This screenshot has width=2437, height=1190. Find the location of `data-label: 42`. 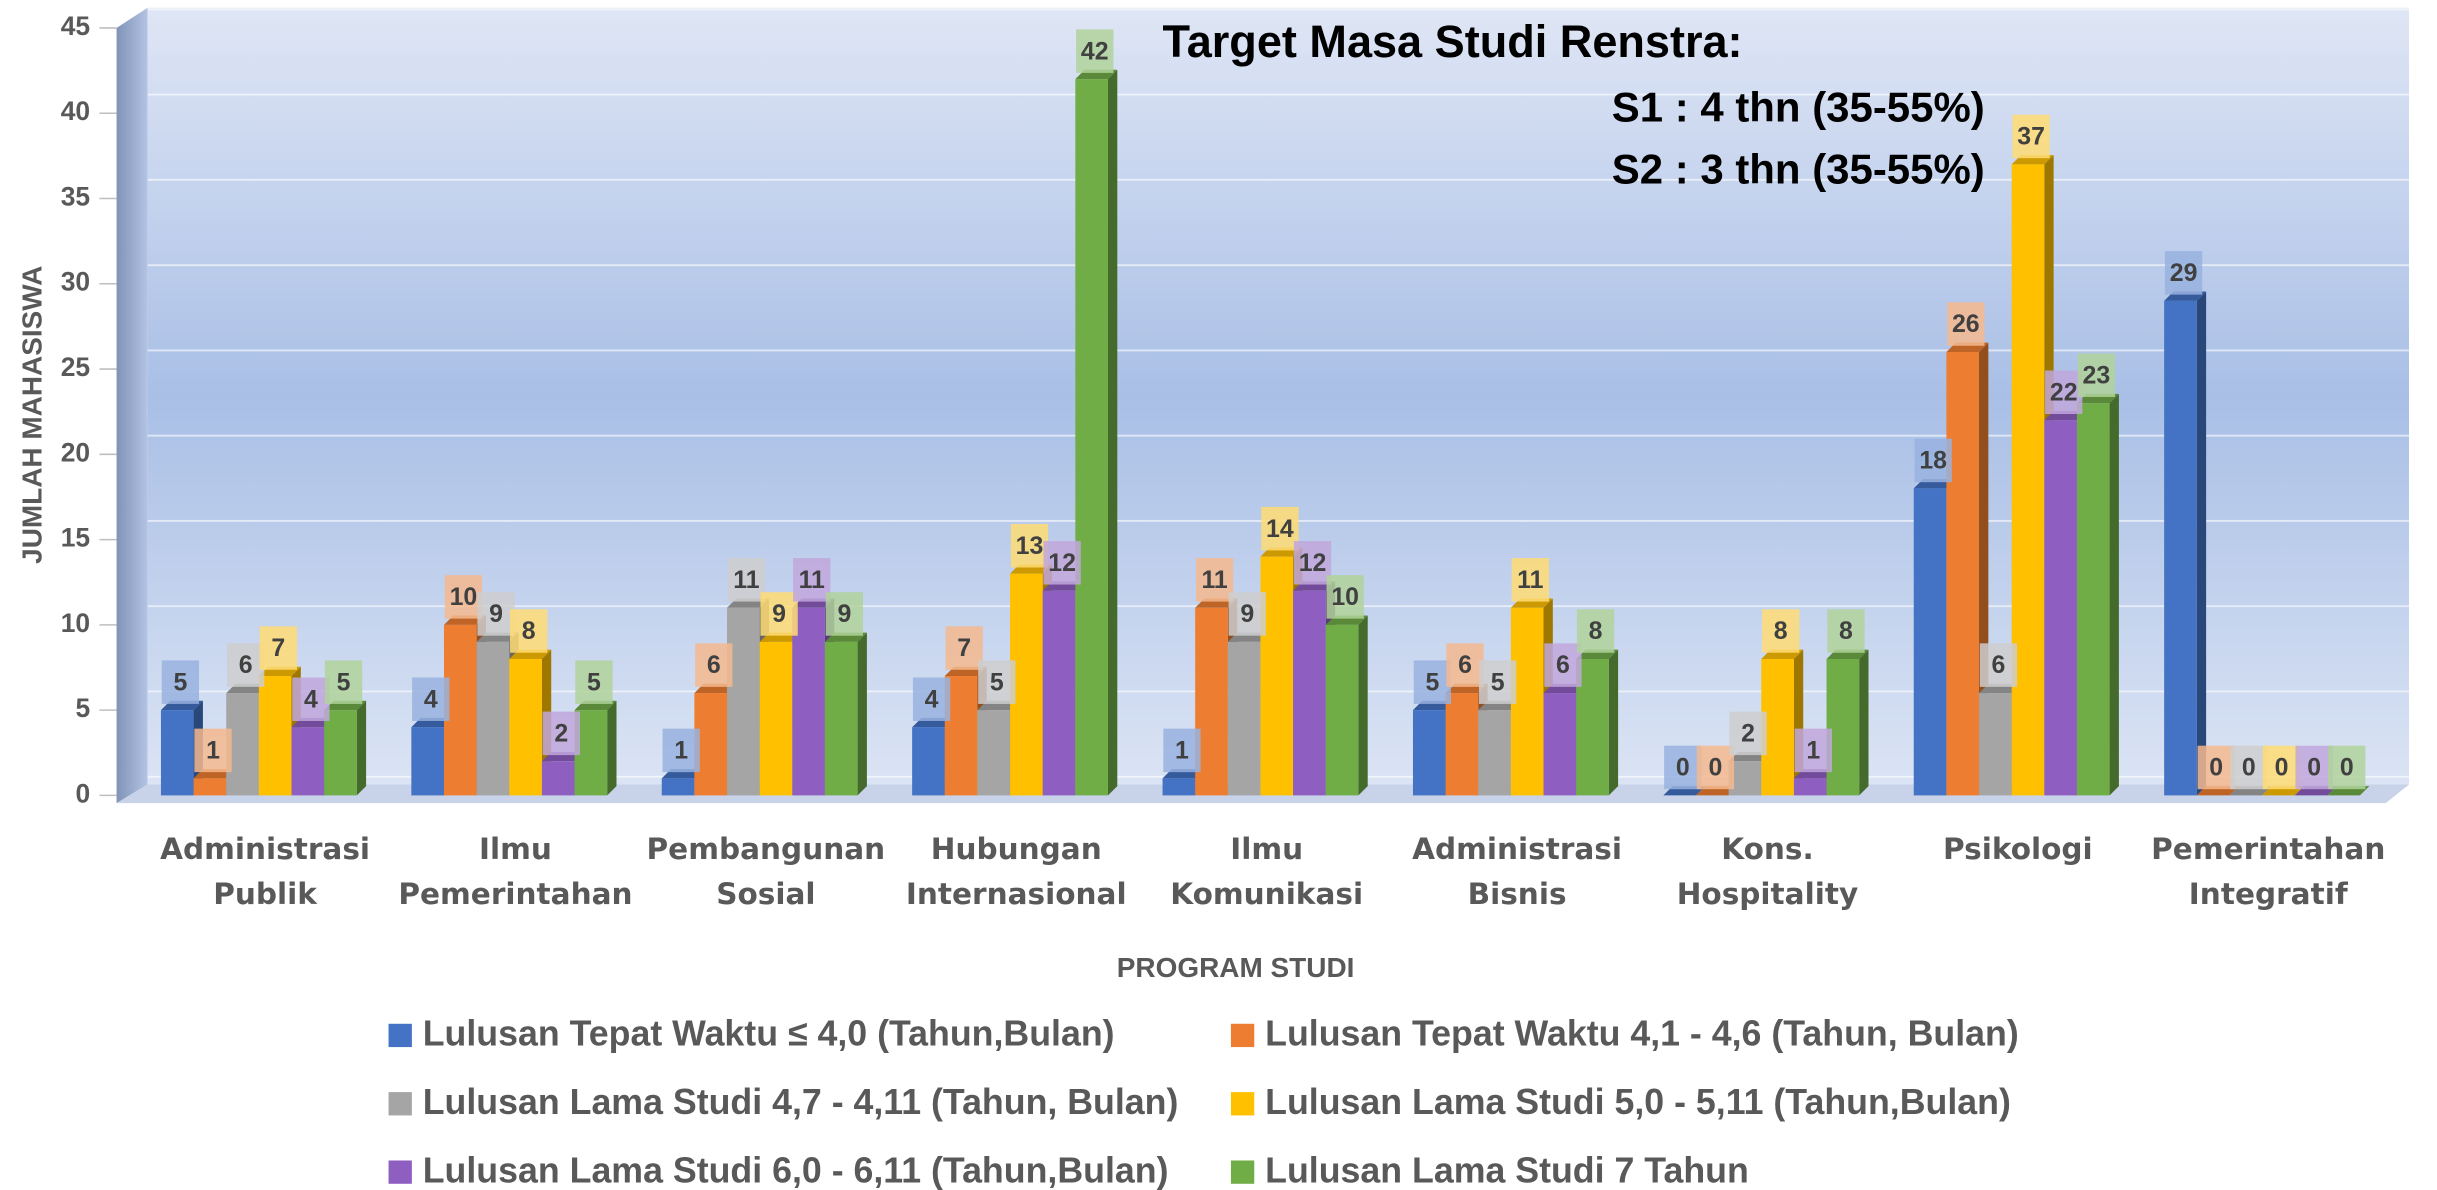

data-label: 42 is located at coordinates (1095, 51).